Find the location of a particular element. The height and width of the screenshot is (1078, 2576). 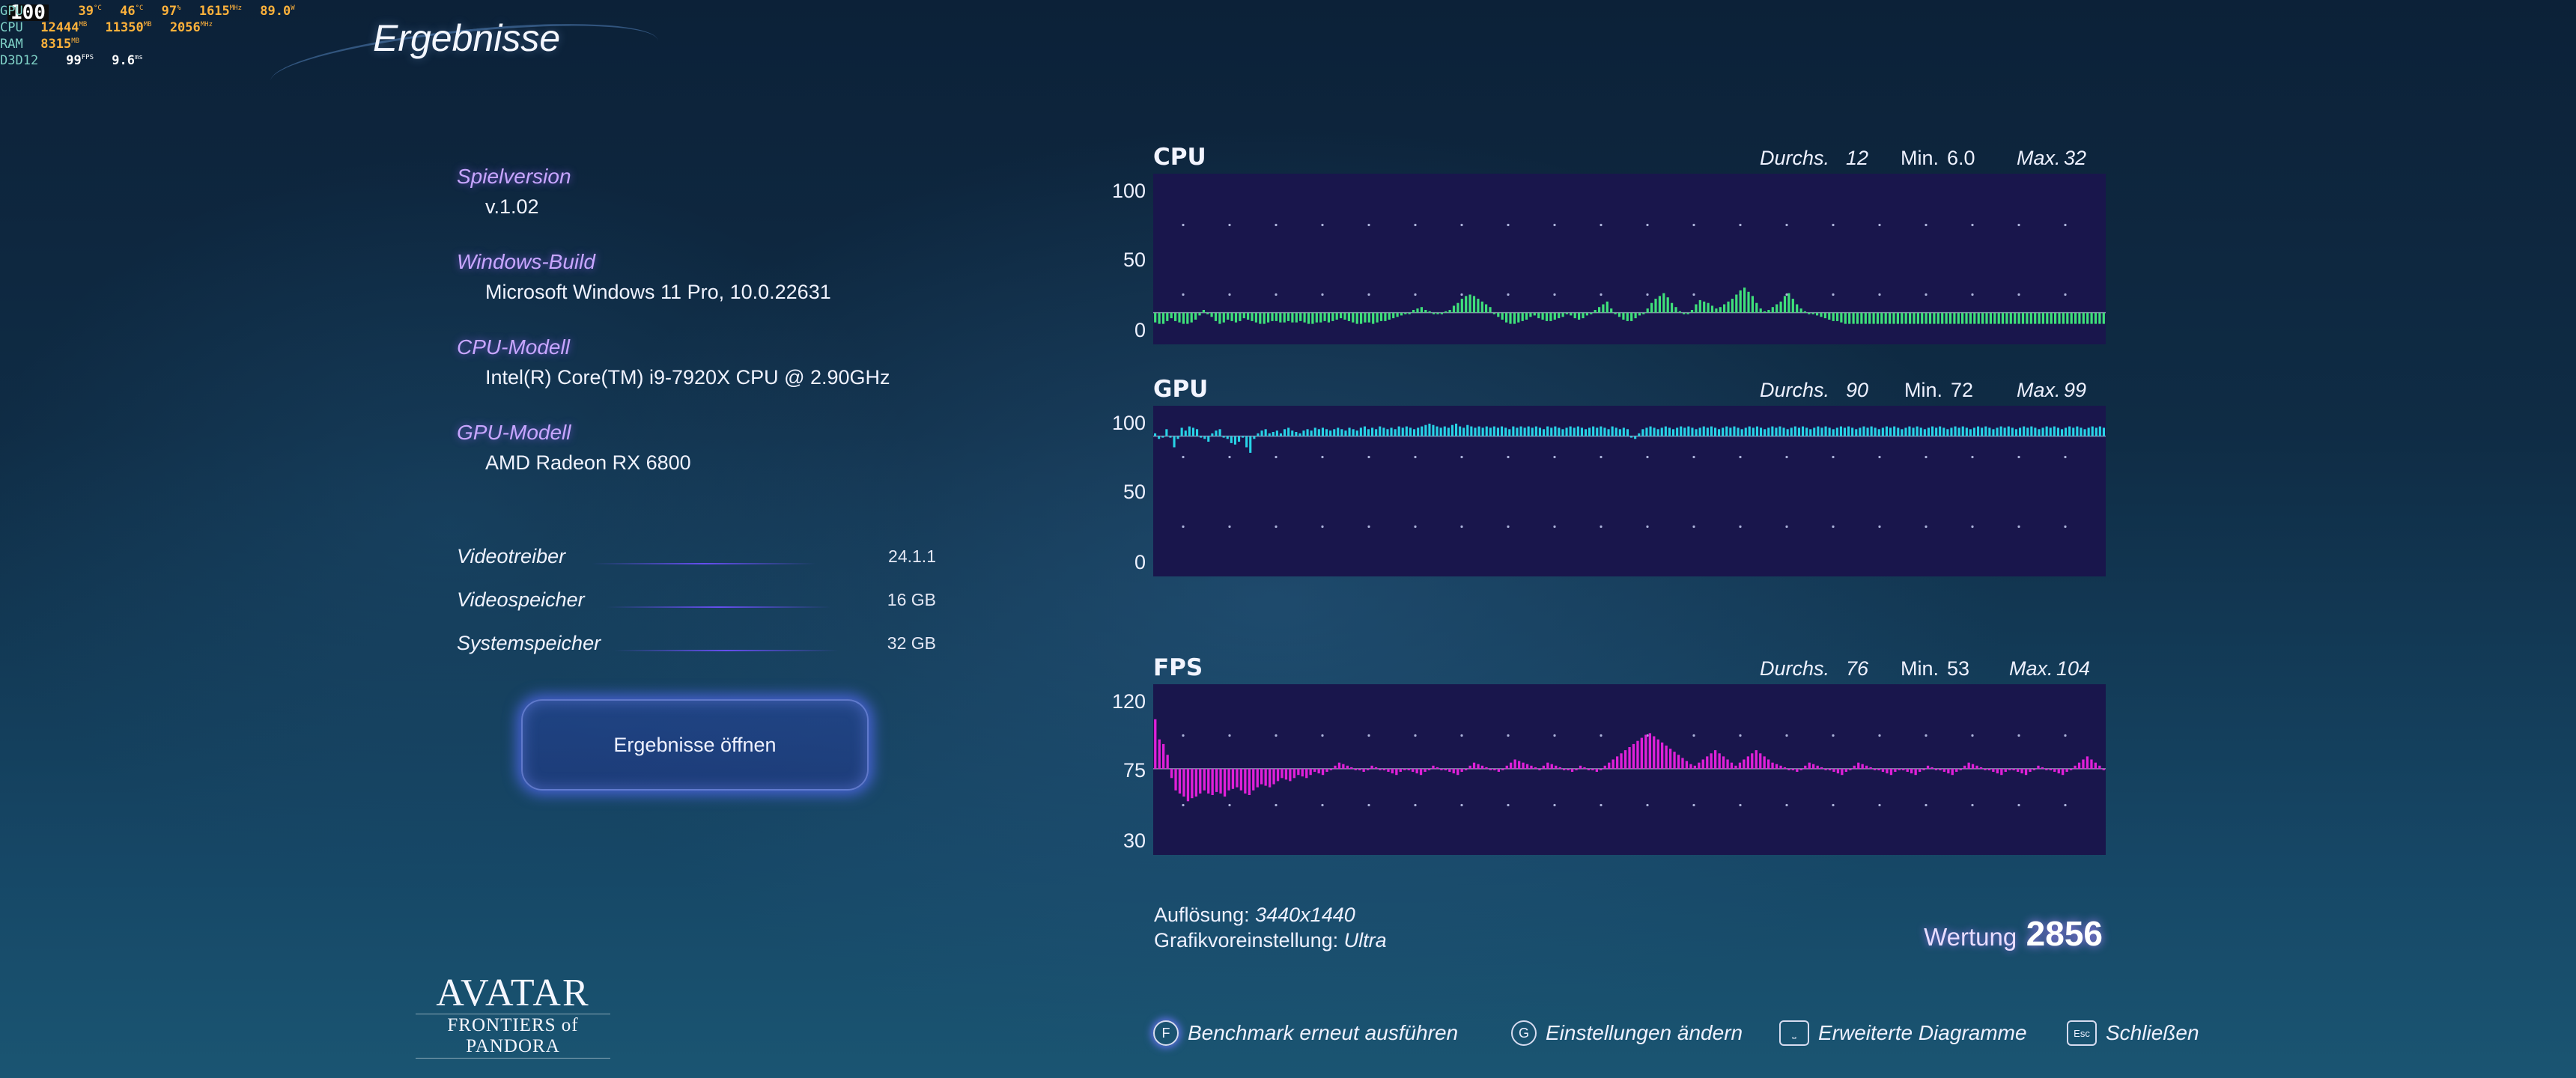

chart-avg-value: 76 is located at coordinates (1857, 668).